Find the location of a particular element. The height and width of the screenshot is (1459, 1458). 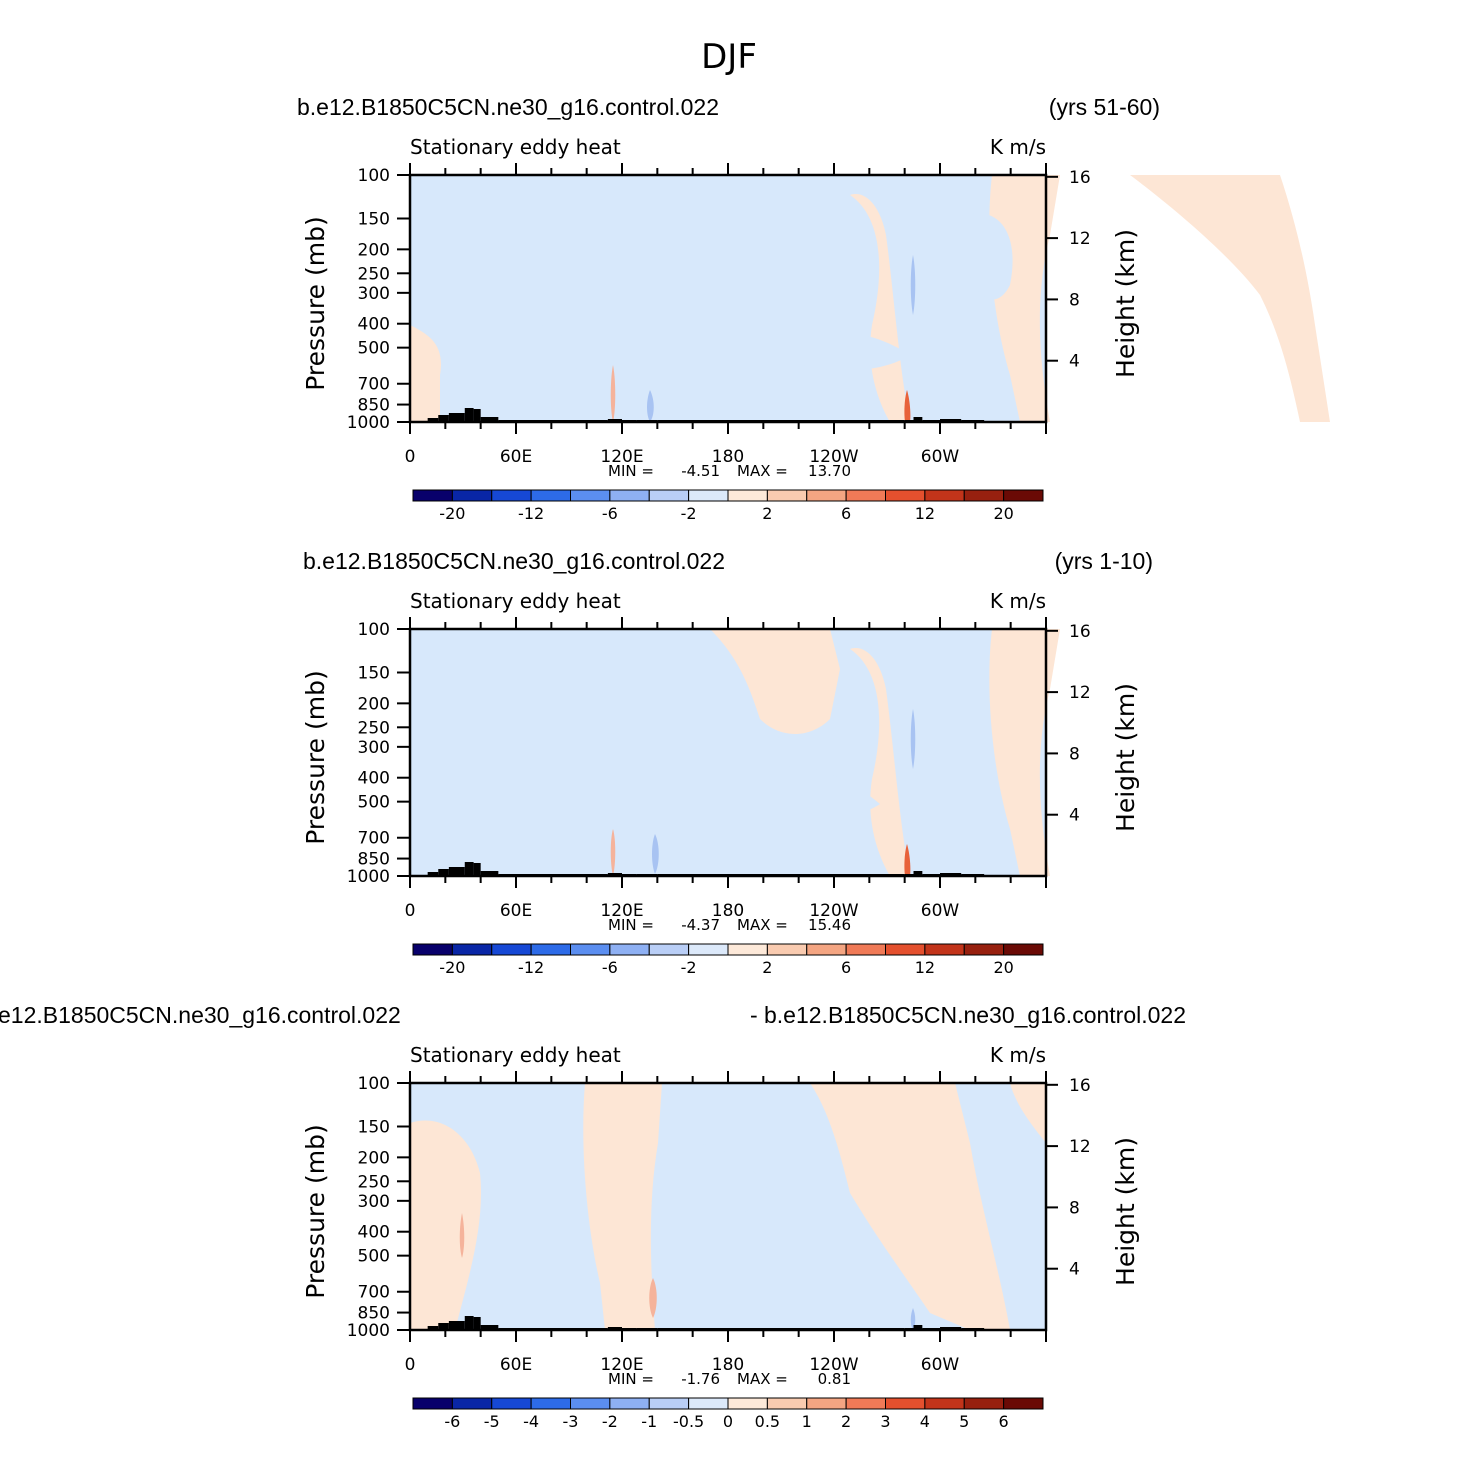

x-tick-label: 60W is located at coordinates (940, 911).